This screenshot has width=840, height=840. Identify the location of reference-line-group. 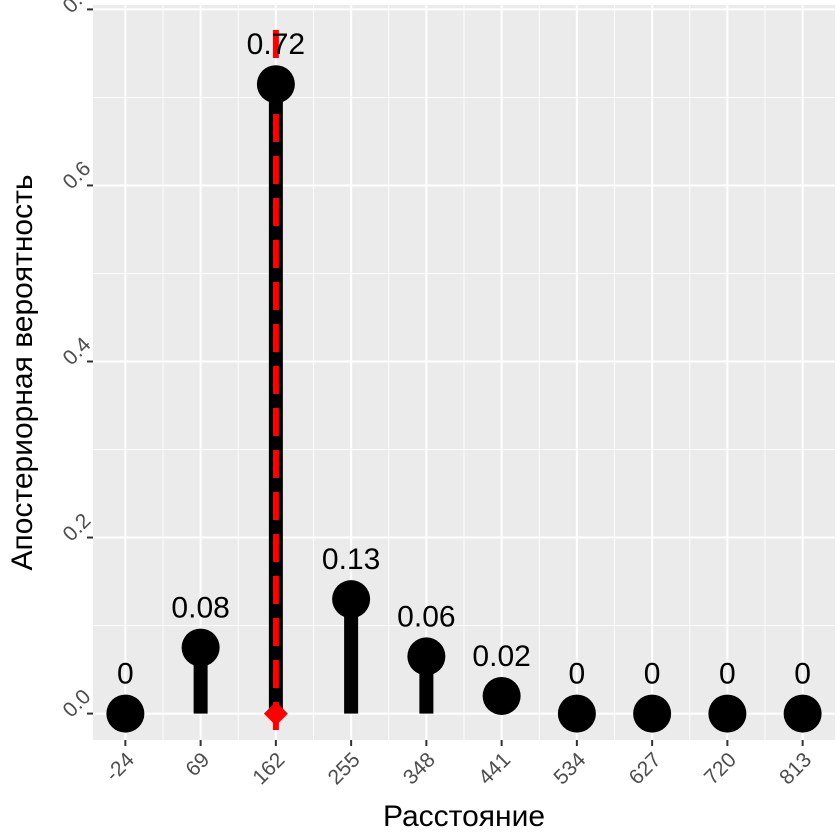
(275, 385).